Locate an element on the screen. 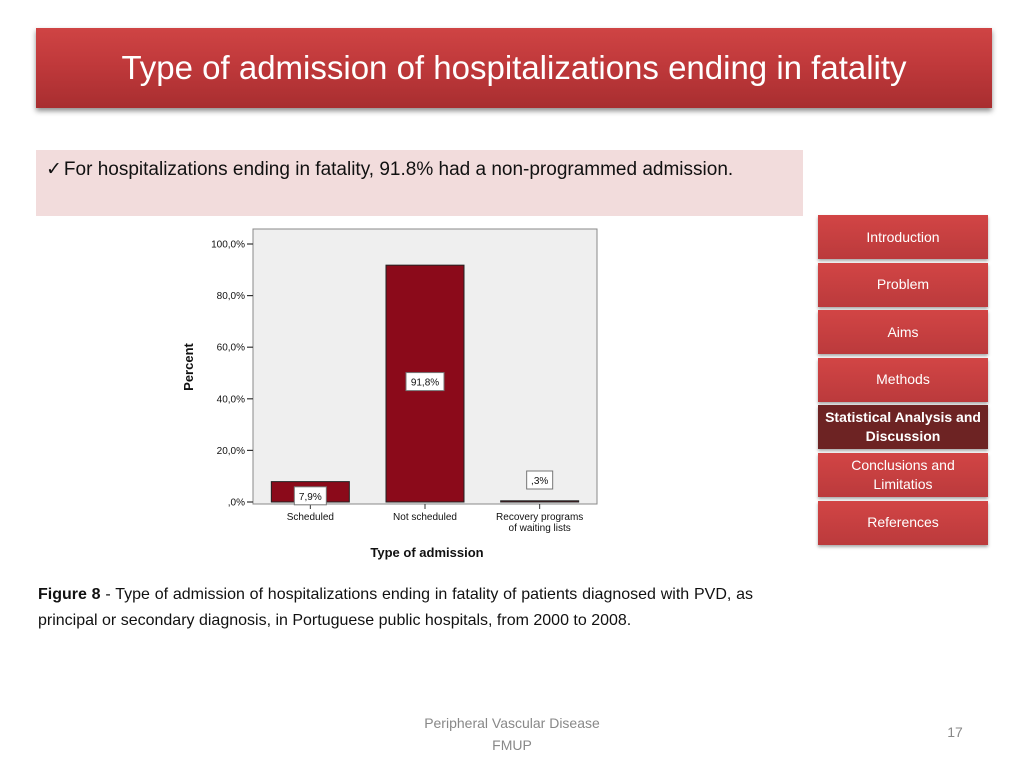  data-label: 91,8% is located at coordinates (425, 383).